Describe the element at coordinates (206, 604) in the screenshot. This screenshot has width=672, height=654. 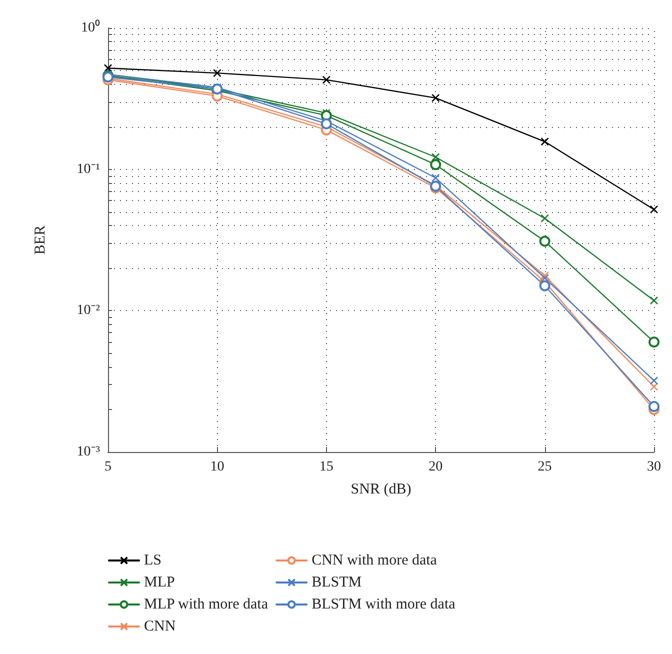
I see `legend-label: MLP with more data` at that location.